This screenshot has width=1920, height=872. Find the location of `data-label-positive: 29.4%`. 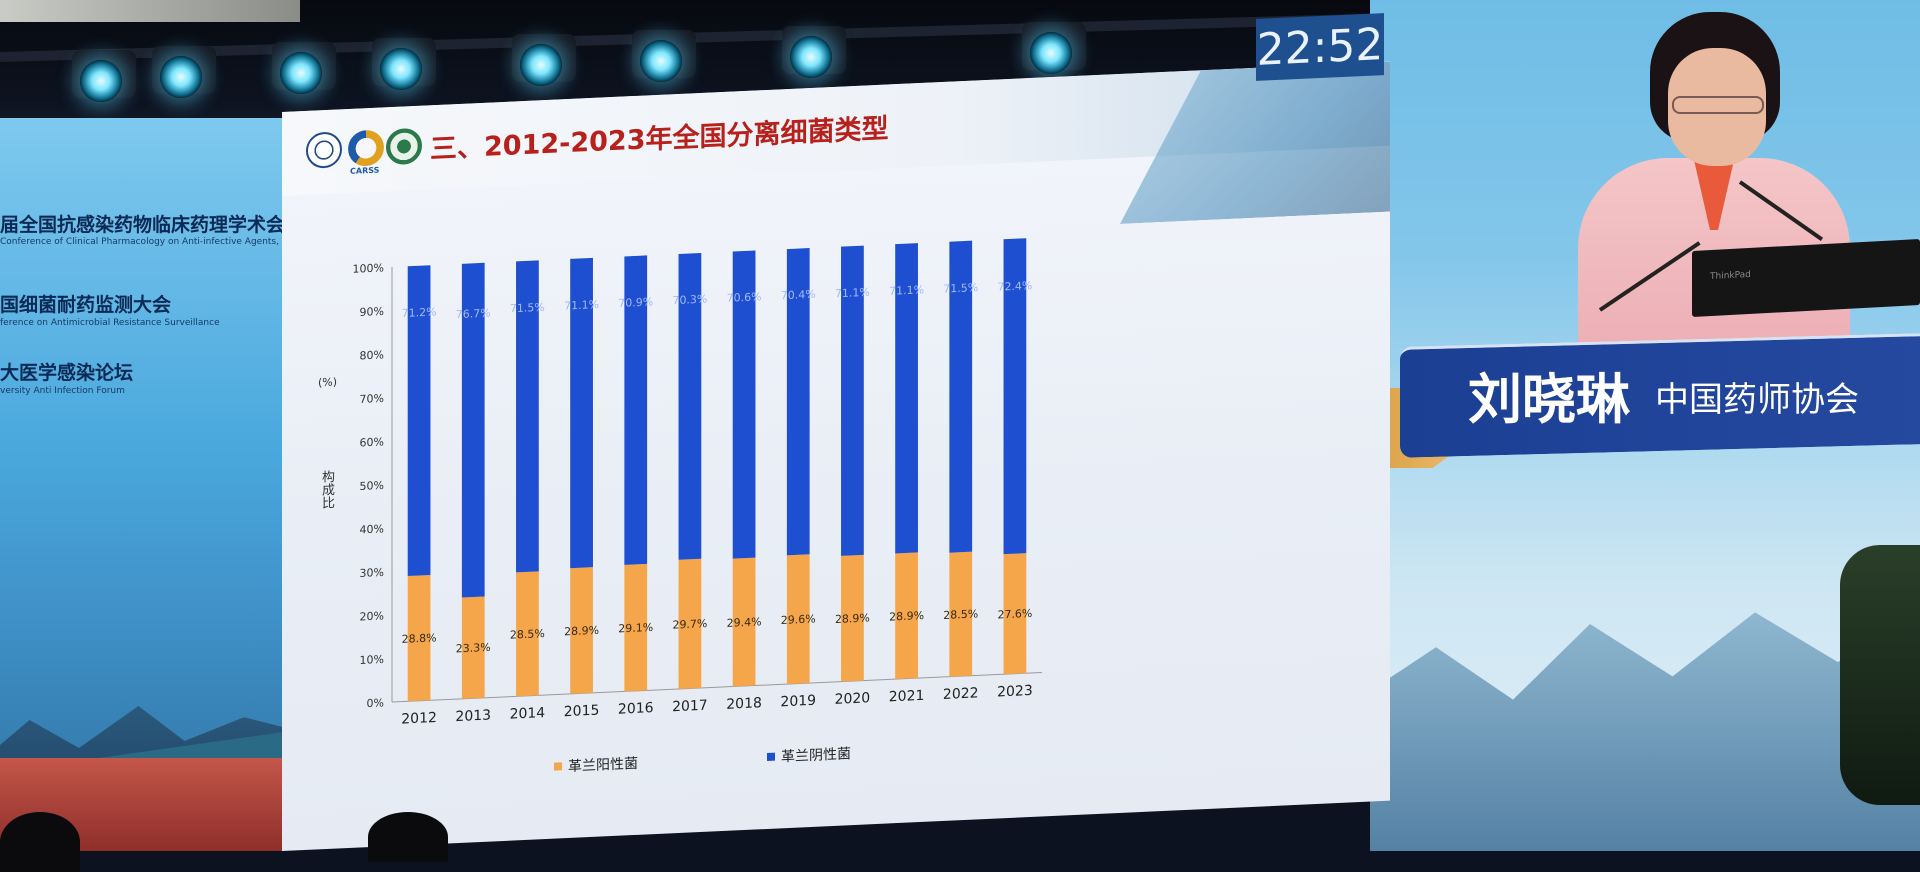

data-label-positive: 29.4% is located at coordinates (744, 622).